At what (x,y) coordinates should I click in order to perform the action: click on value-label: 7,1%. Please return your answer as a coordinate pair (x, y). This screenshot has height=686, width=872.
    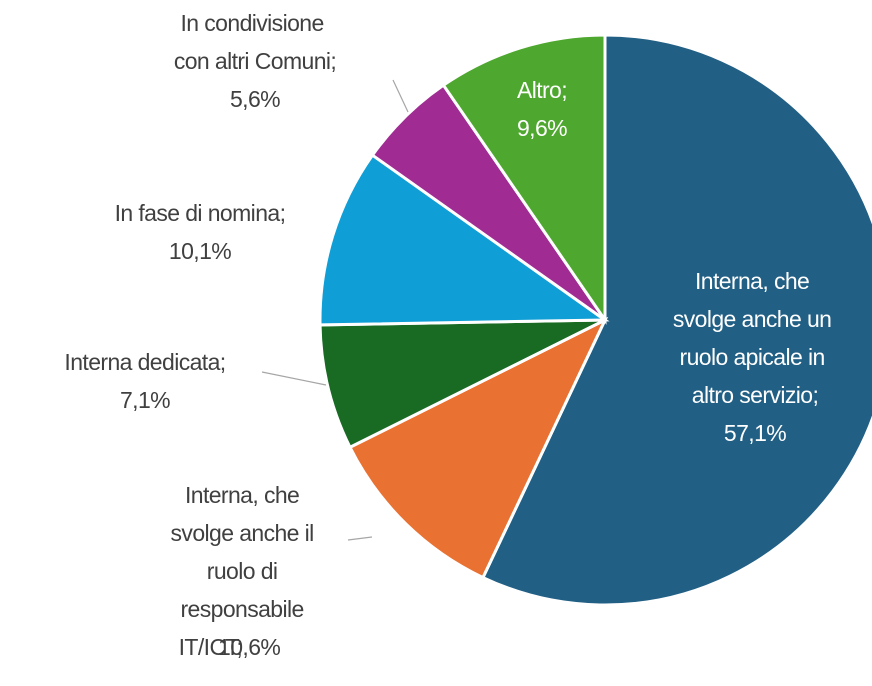
    Looking at the image, I should click on (145, 400).